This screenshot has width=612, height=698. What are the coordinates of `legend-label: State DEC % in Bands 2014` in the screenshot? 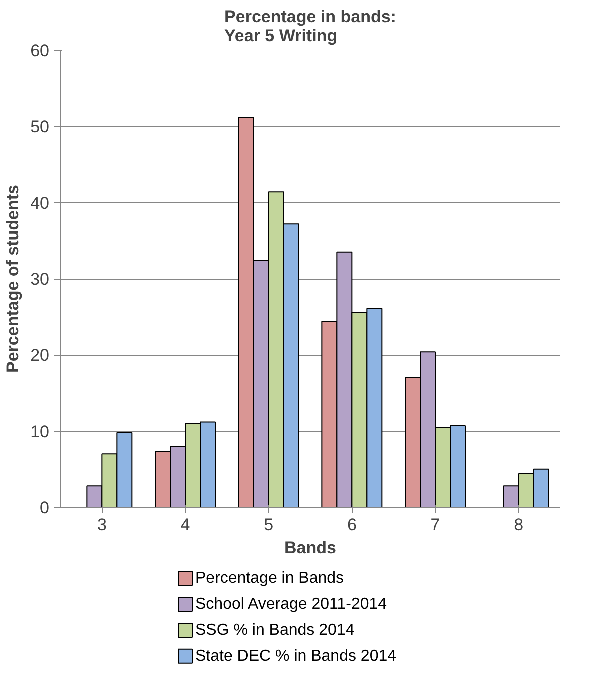 It's located at (296, 656).